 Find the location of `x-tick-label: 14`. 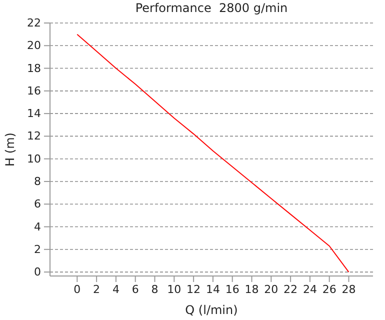

x-tick-label: 14 is located at coordinates (213, 289).